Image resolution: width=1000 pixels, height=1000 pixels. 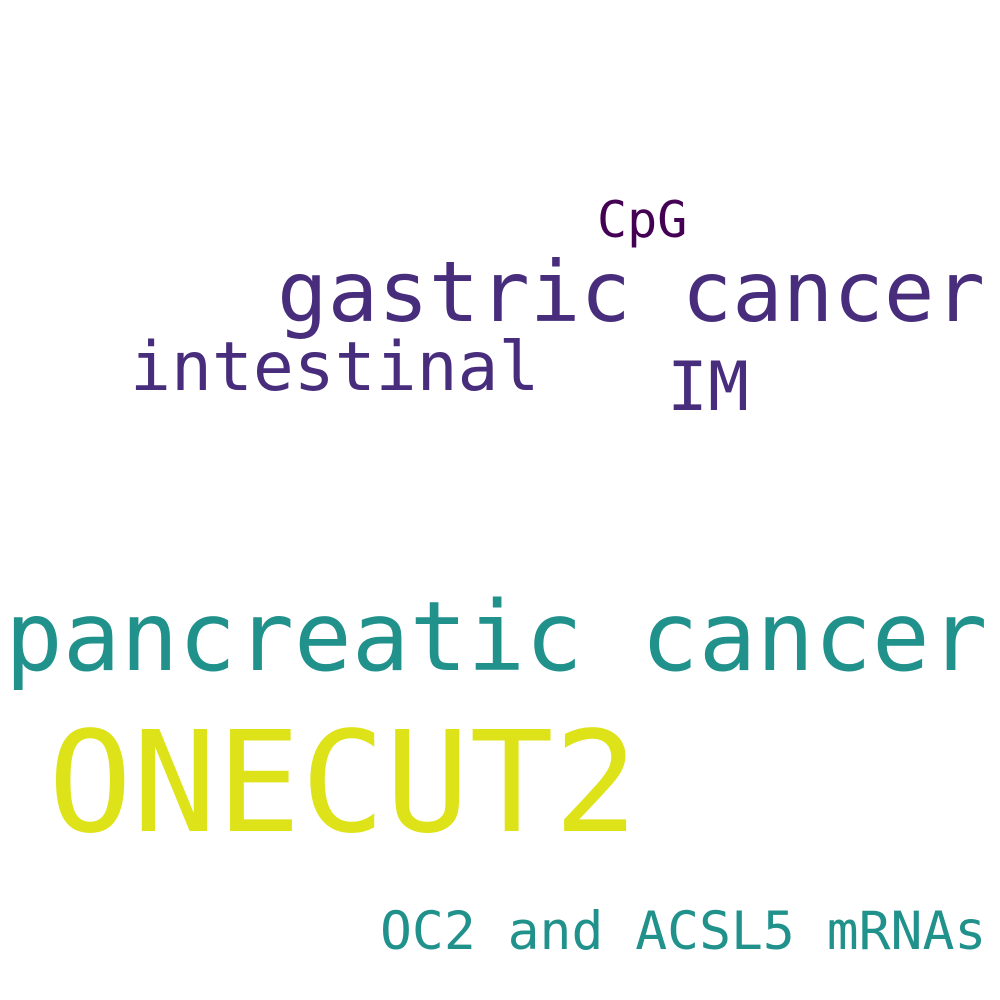 I want to click on word-intestinal: intestinal, so click(x=335, y=367).